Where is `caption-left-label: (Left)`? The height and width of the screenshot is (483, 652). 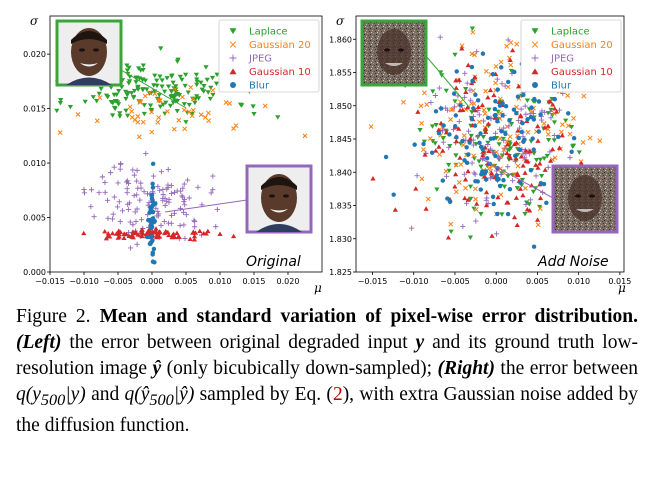 caption-left-label: (Left) is located at coordinates (39, 342).